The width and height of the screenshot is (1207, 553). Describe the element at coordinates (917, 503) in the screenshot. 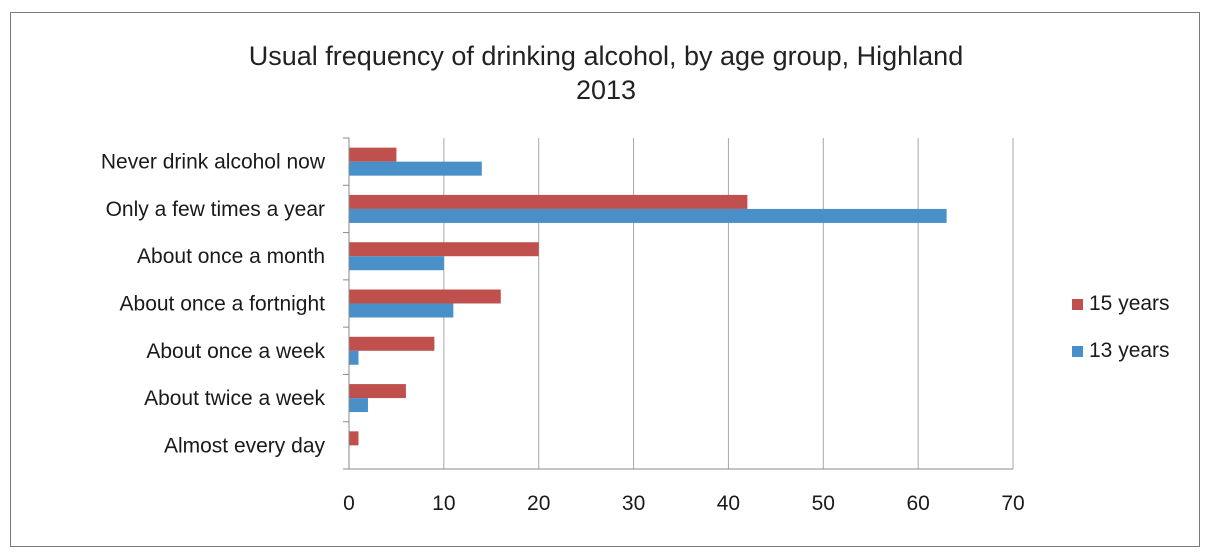

I see `x-tick-label-60: 60` at that location.